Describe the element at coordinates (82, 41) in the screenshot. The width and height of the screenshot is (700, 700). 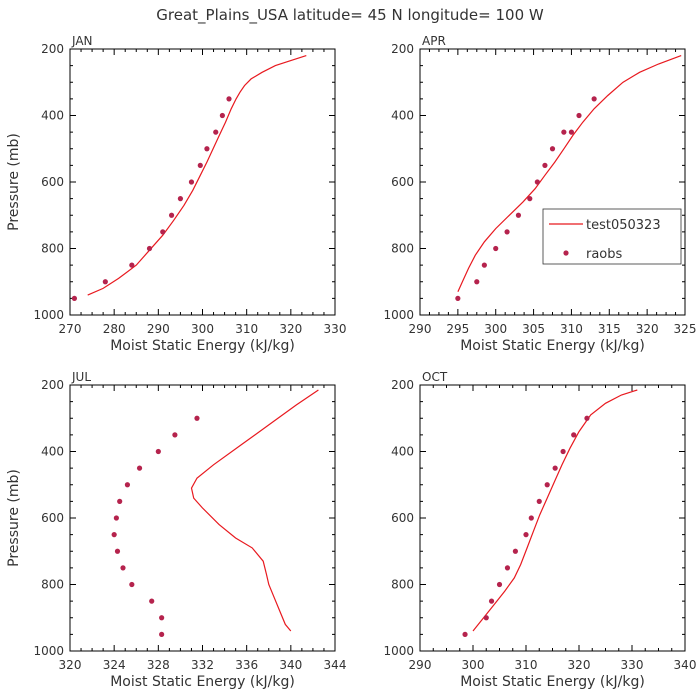
I see `panel-title: JAN` at that location.